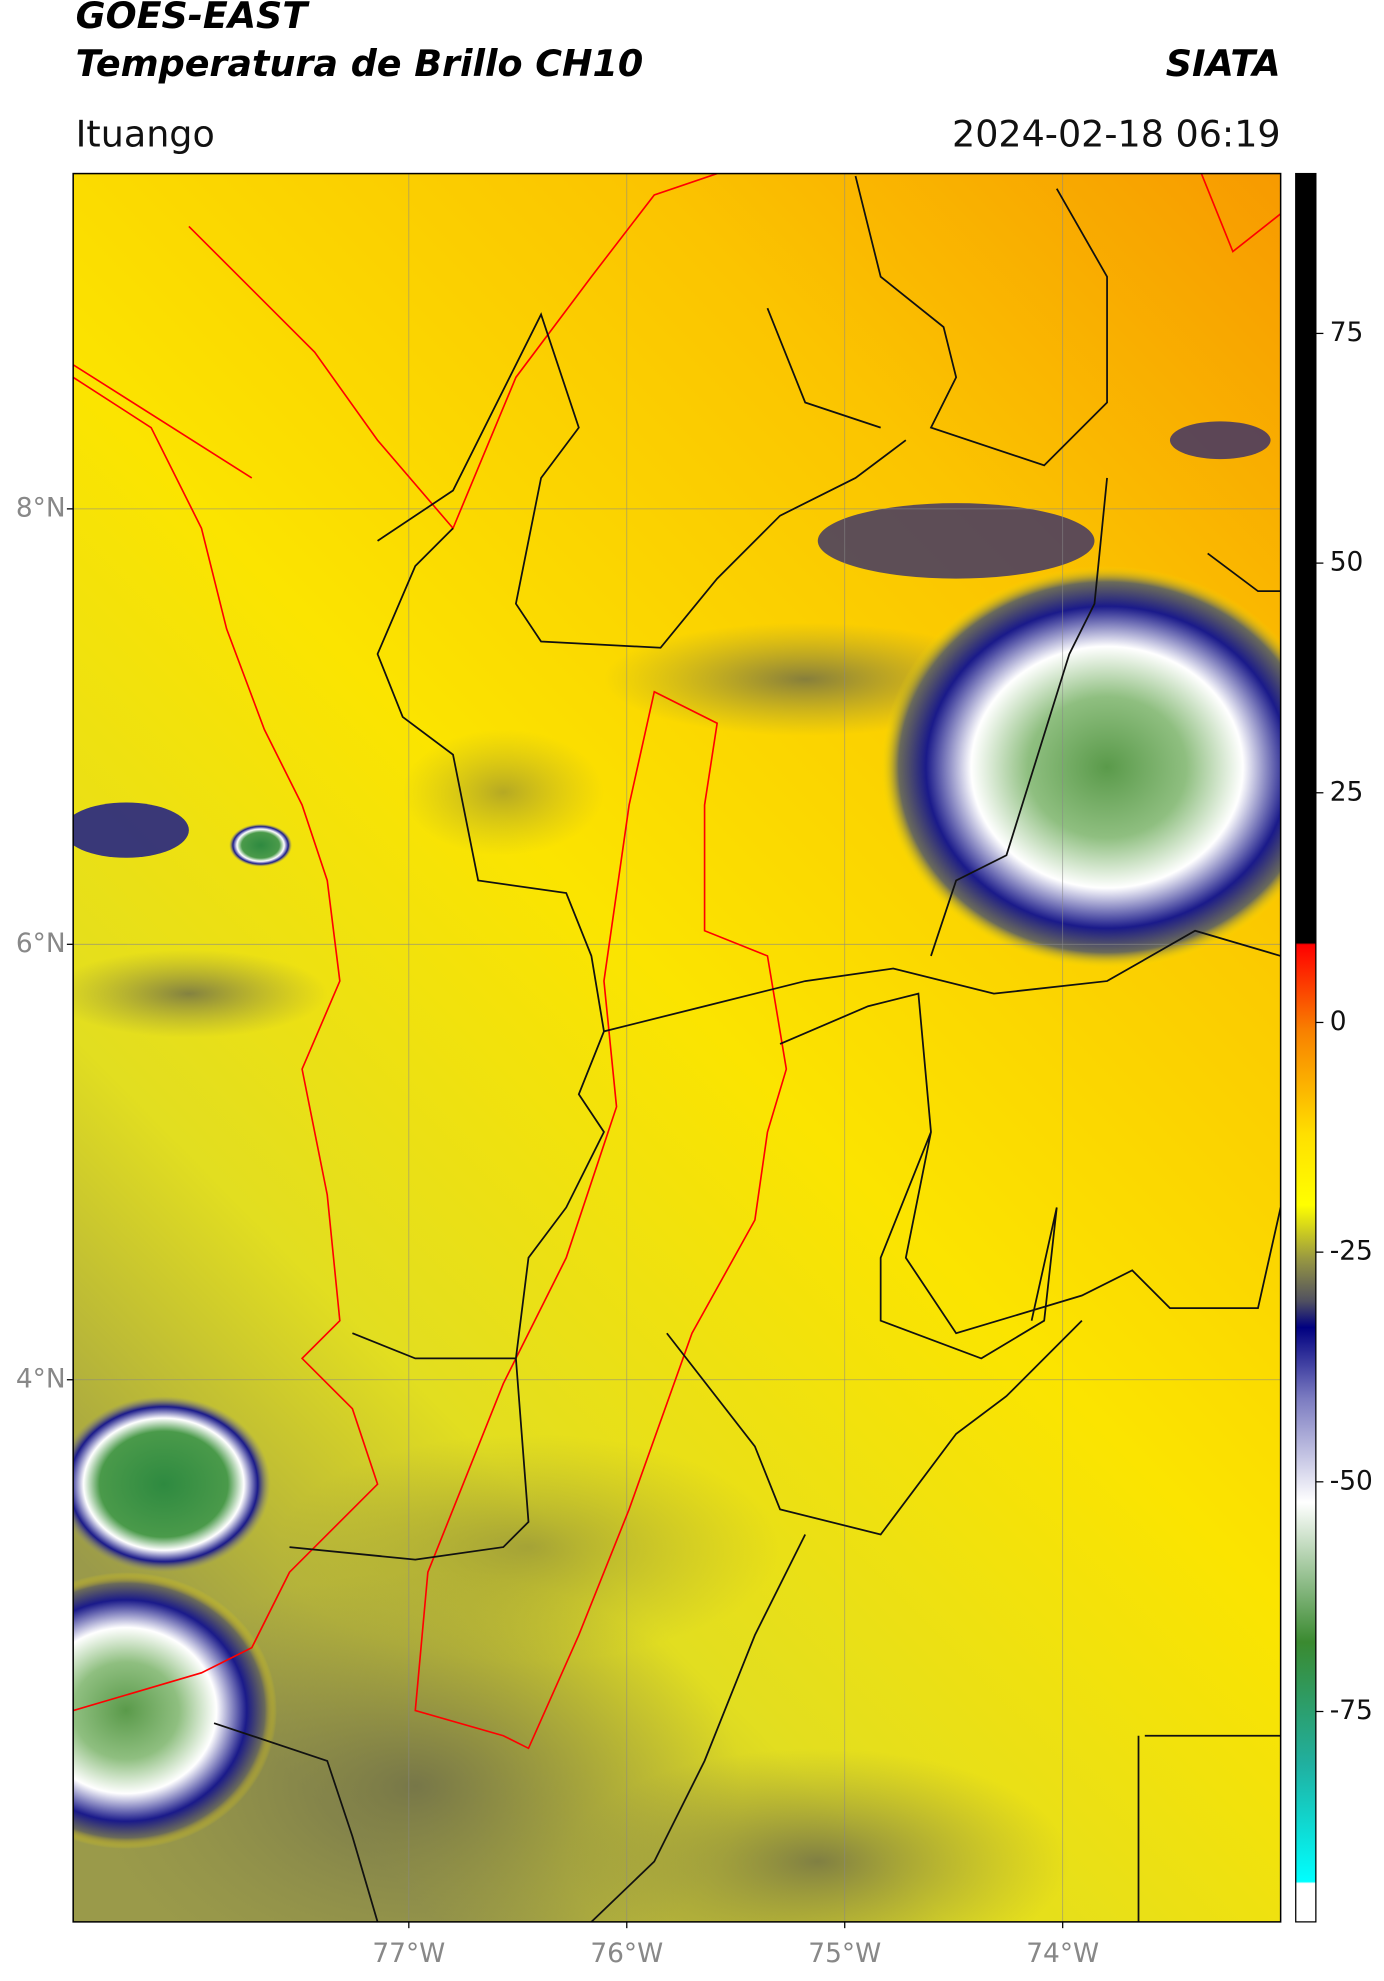 The image size is (1384, 1981). I want to click on x-tick-label: 74°W, so click(1062, 1953).